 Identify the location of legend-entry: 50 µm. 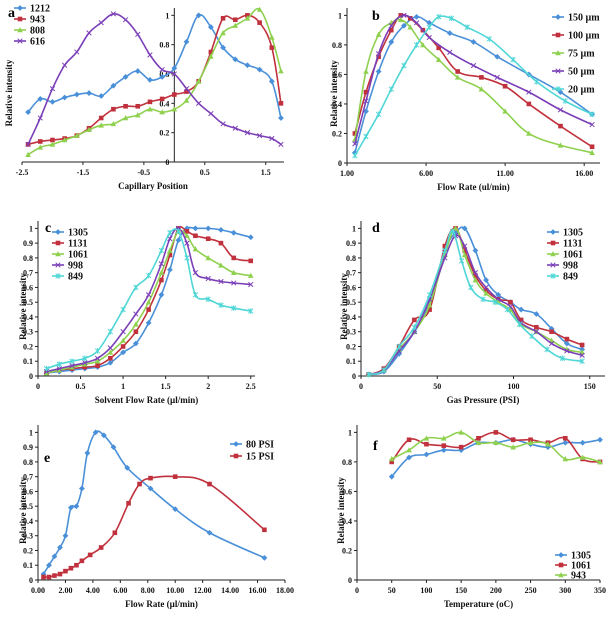
(573, 72).